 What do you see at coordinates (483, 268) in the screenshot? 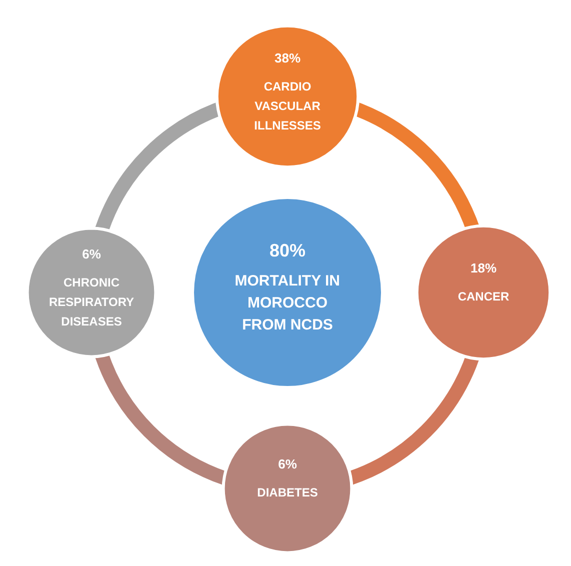
I see `data-label: 18%` at bounding box center [483, 268].